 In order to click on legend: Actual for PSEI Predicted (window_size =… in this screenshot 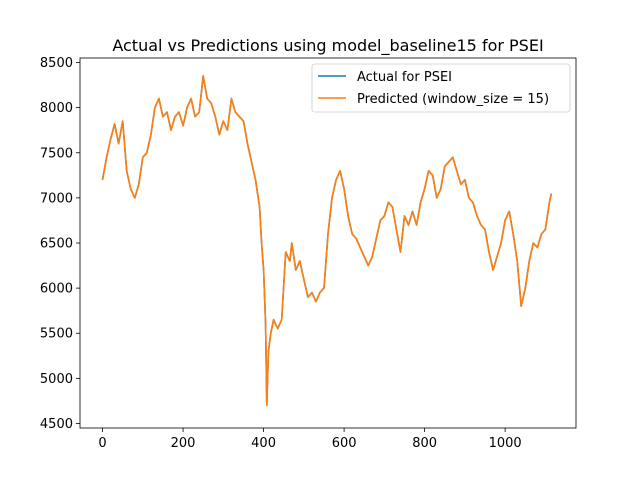, I will do `click(441, 88)`.